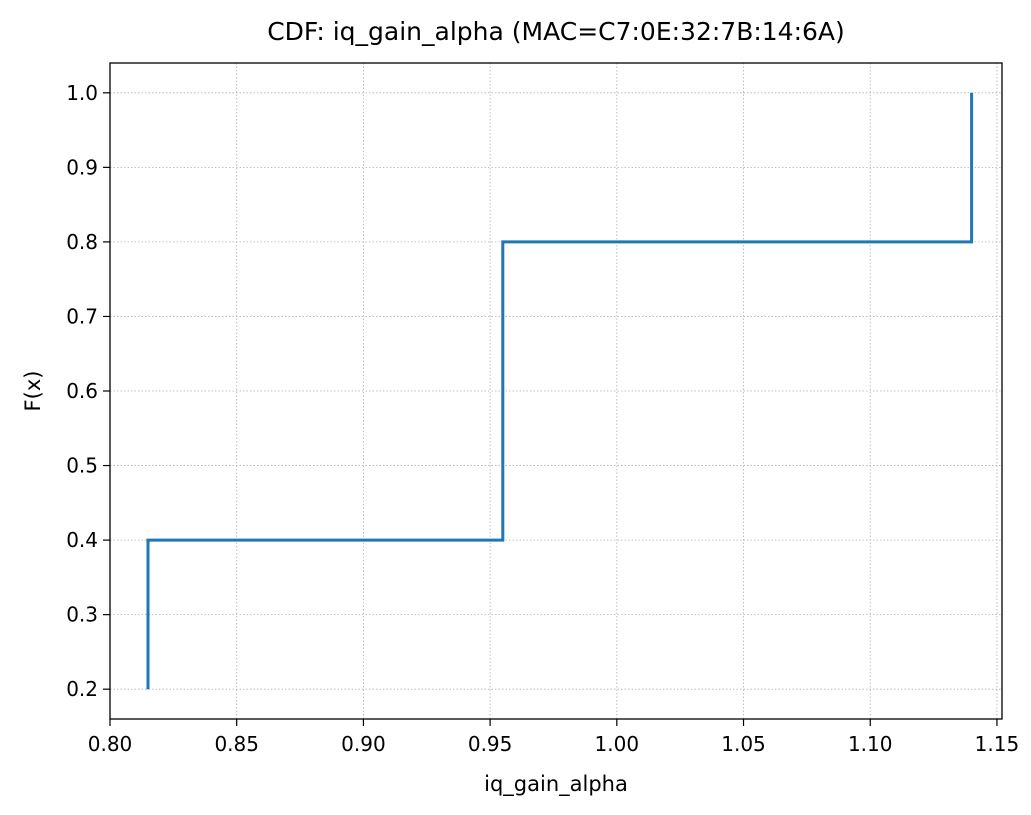 This screenshot has width=1031, height=815. What do you see at coordinates (82, 466) in the screenshot?
I see `y-tick-label: 0.5` at bounding box center [82, 466].